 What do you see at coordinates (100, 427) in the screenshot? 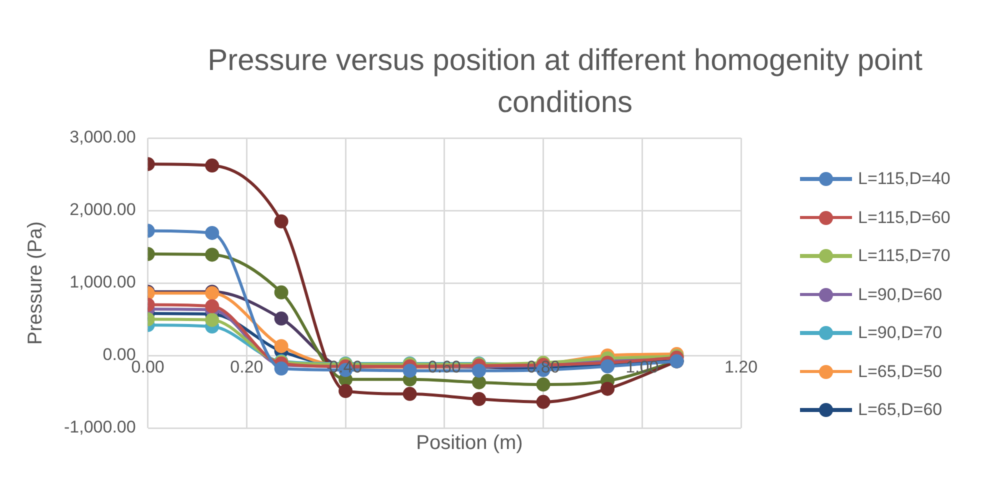
I see `y-tick-label: -1,000.00` at bounding box center [100, 427].